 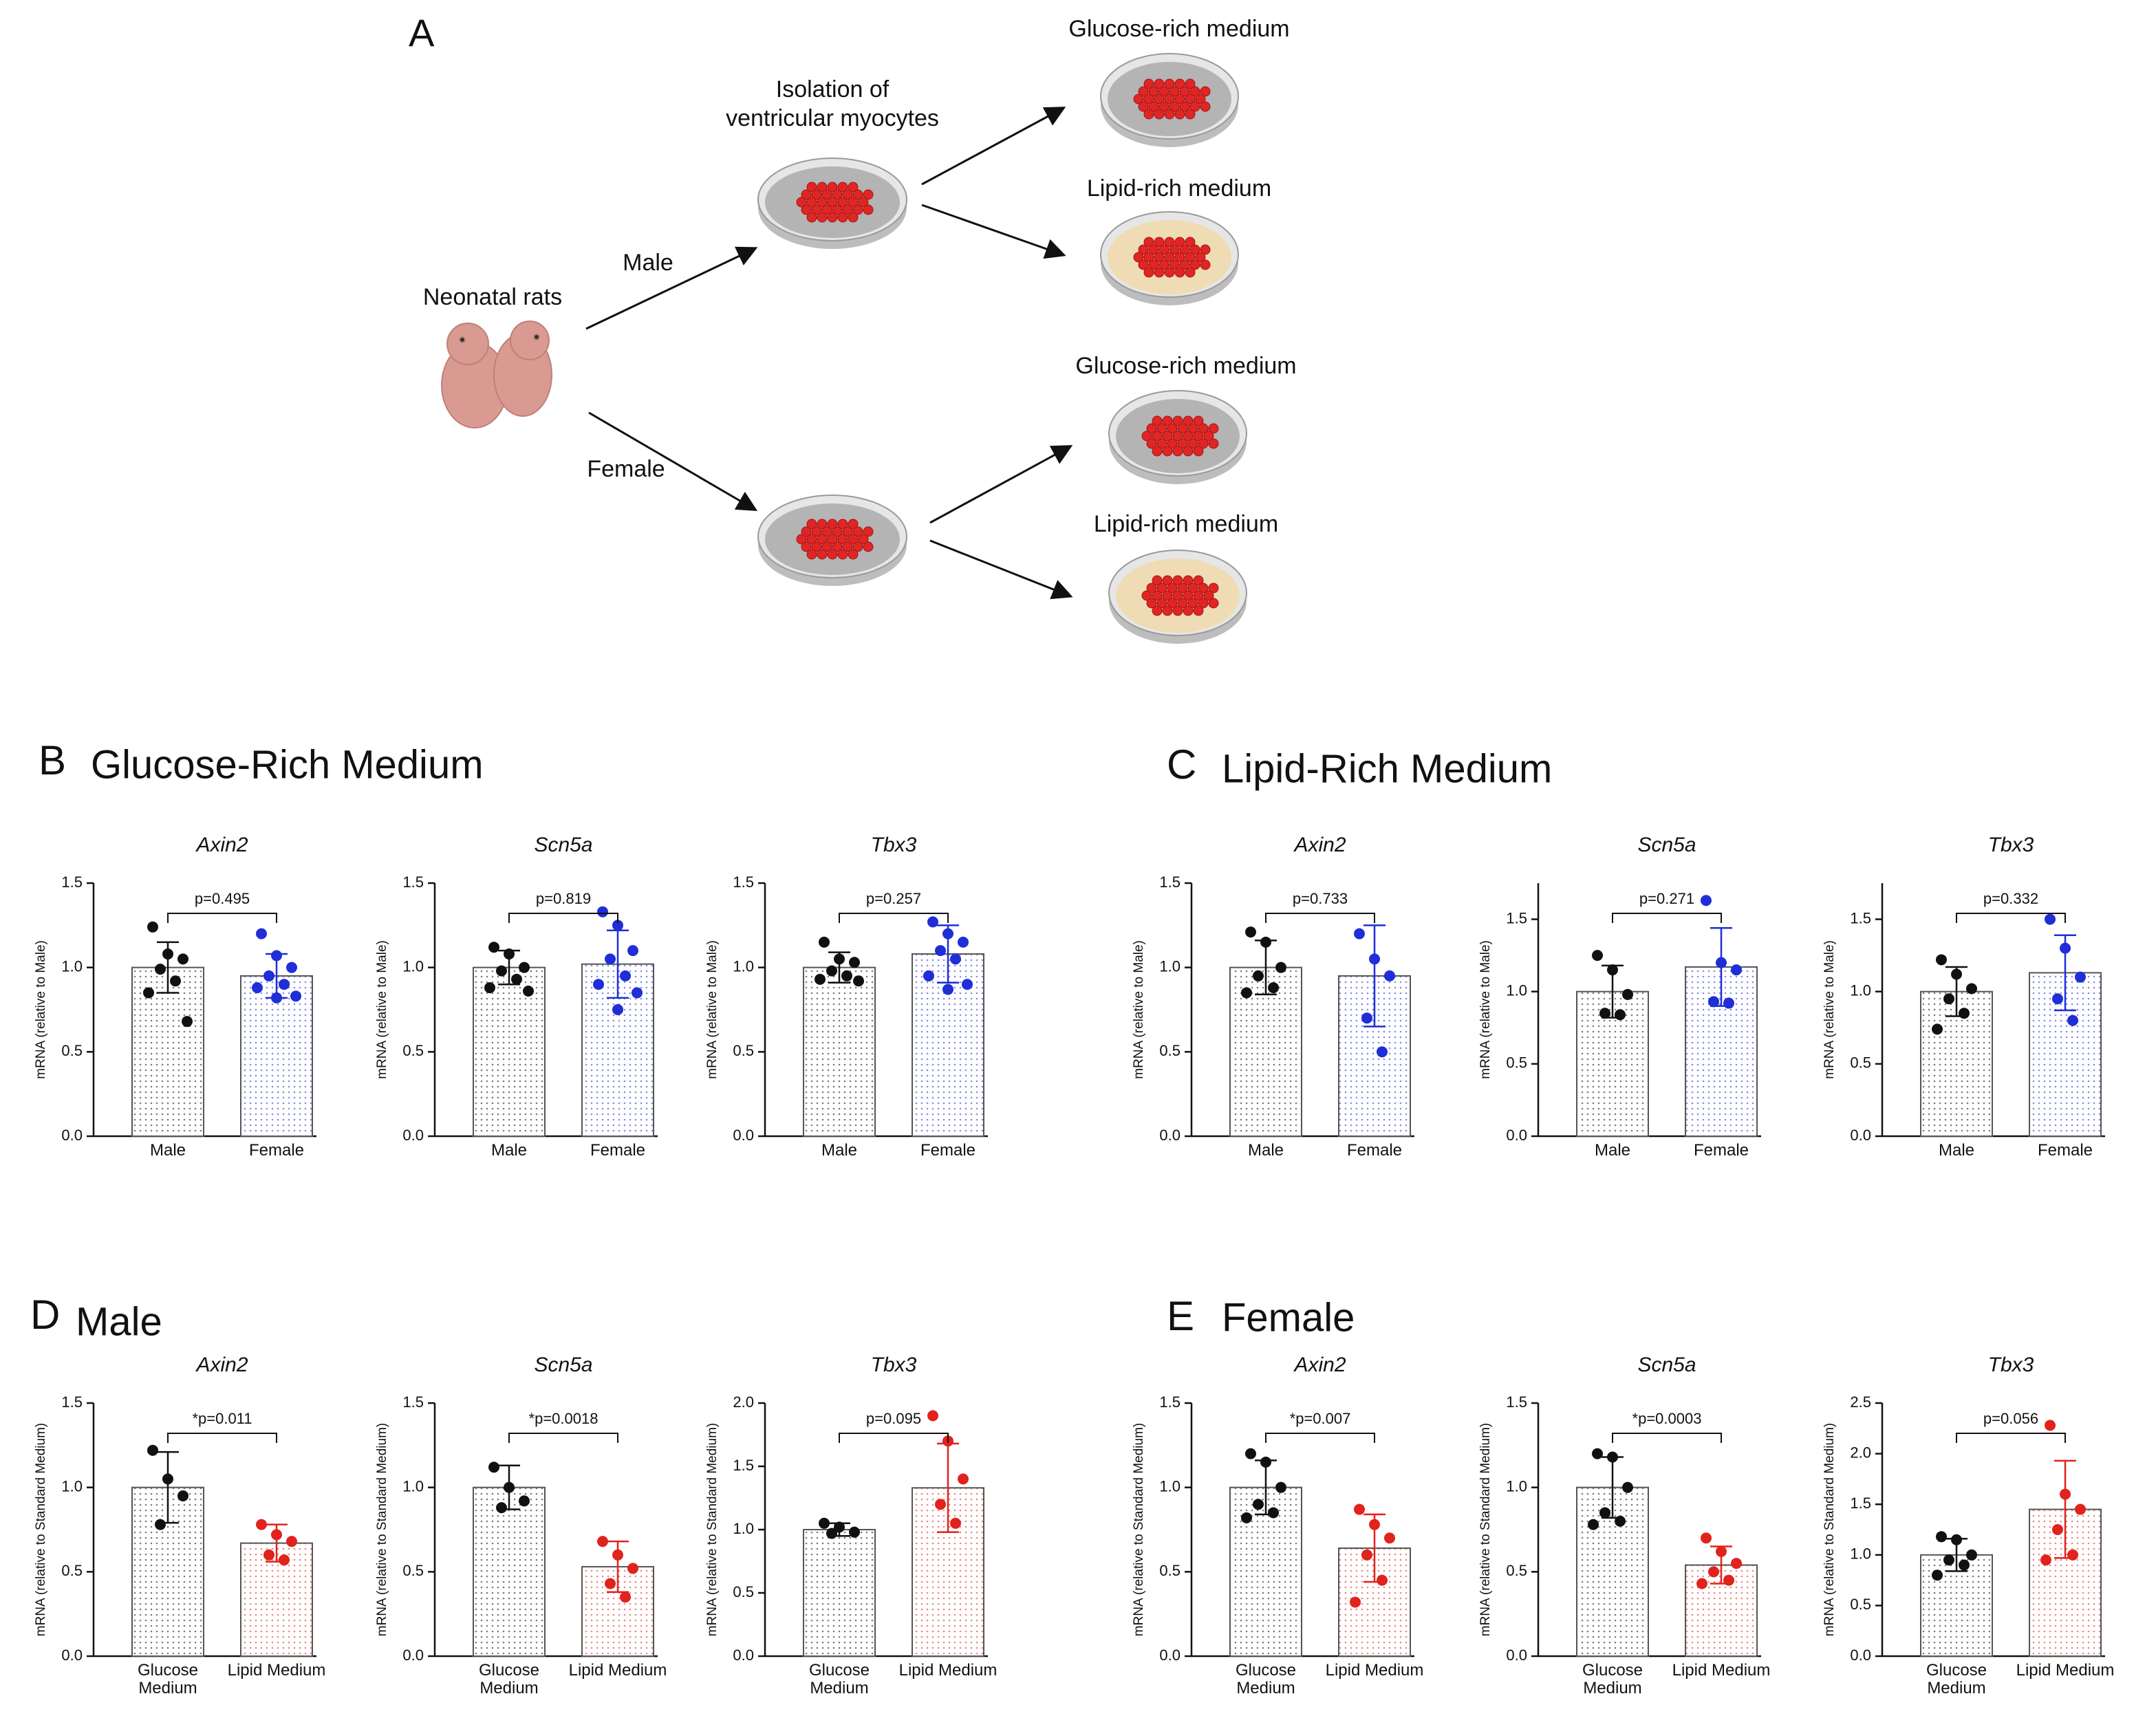 I want to click on x-tick-label: Glucose Medium, so click(x=839, y=1679).